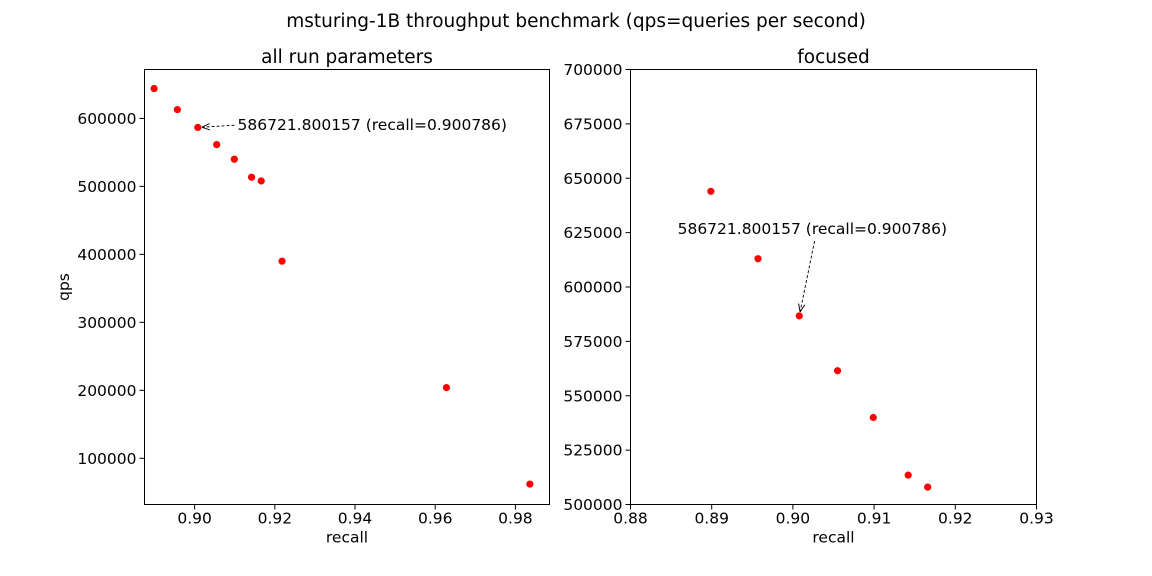 The image size is (1152, 576). I want to click on y-tick-label: 525000, so click(592, 451).